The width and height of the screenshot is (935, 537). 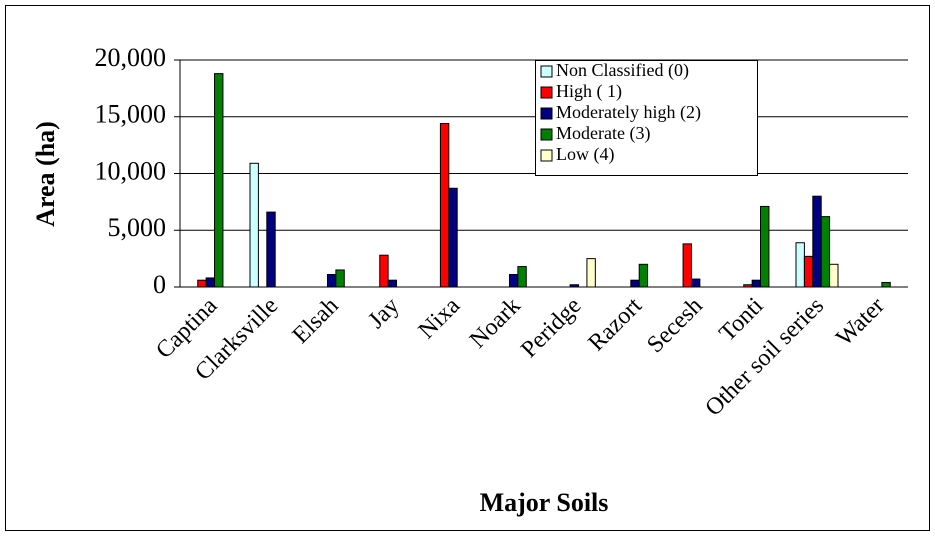 What do you see at coordinates (131, 170) in the screenshot?
I see `y-tick-label: 10,000` at bounding box center [131, 170].